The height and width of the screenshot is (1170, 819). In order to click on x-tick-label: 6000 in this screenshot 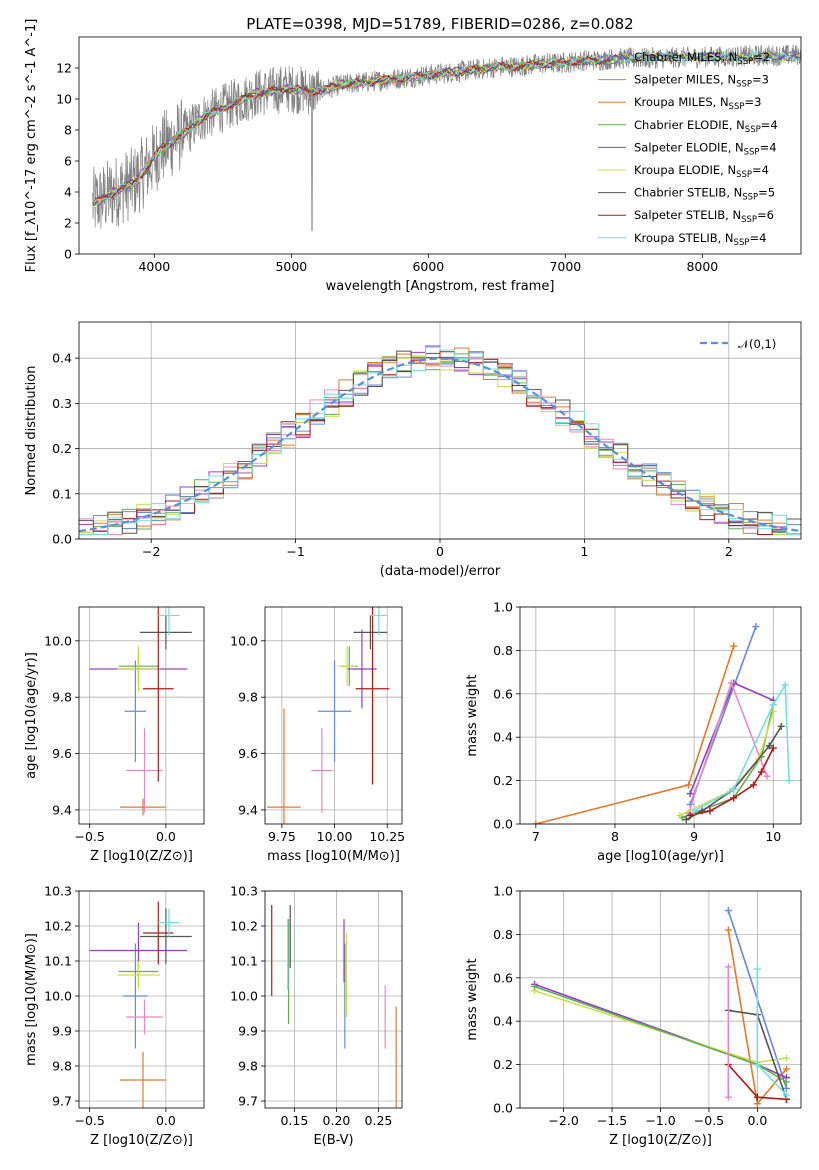, I will do `click(428, 266)`.